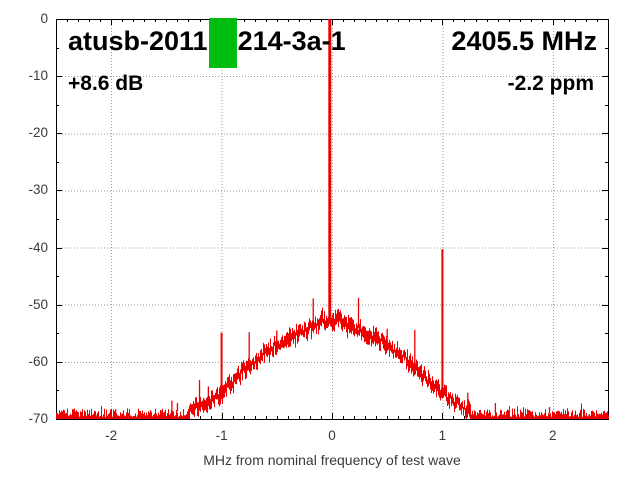  I want to click on y-tick-label: -50, so click(38, 304).